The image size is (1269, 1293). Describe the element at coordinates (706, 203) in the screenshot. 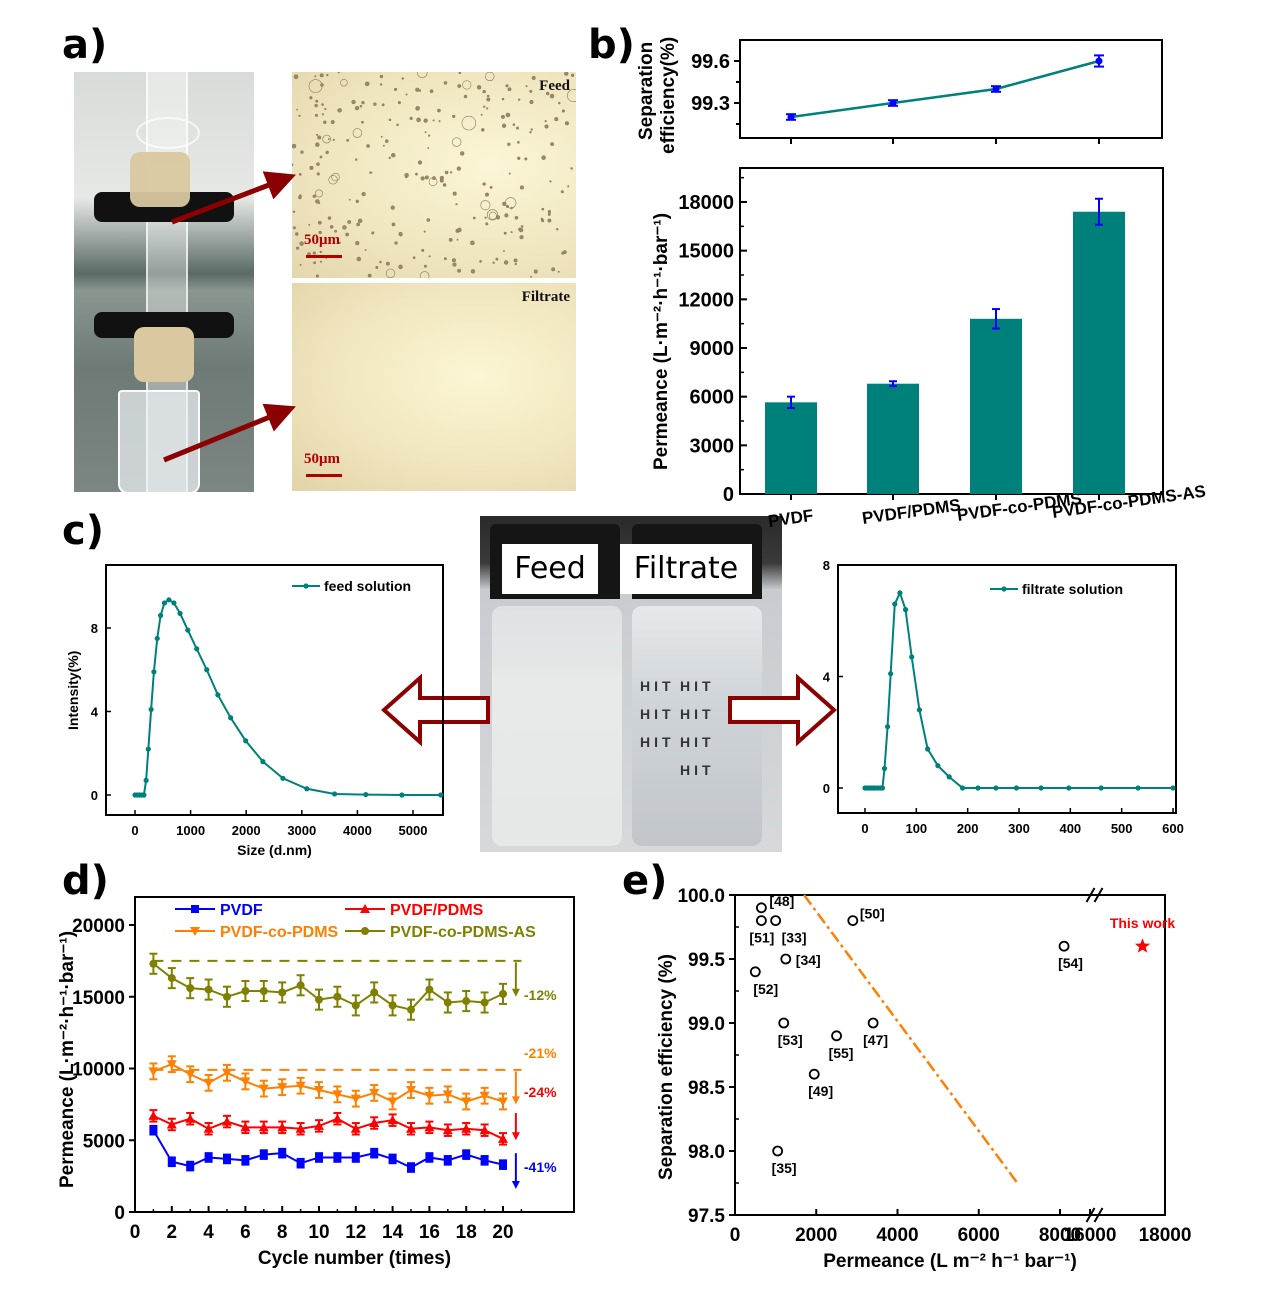

I see `y-tick-label: 18000` at that location.